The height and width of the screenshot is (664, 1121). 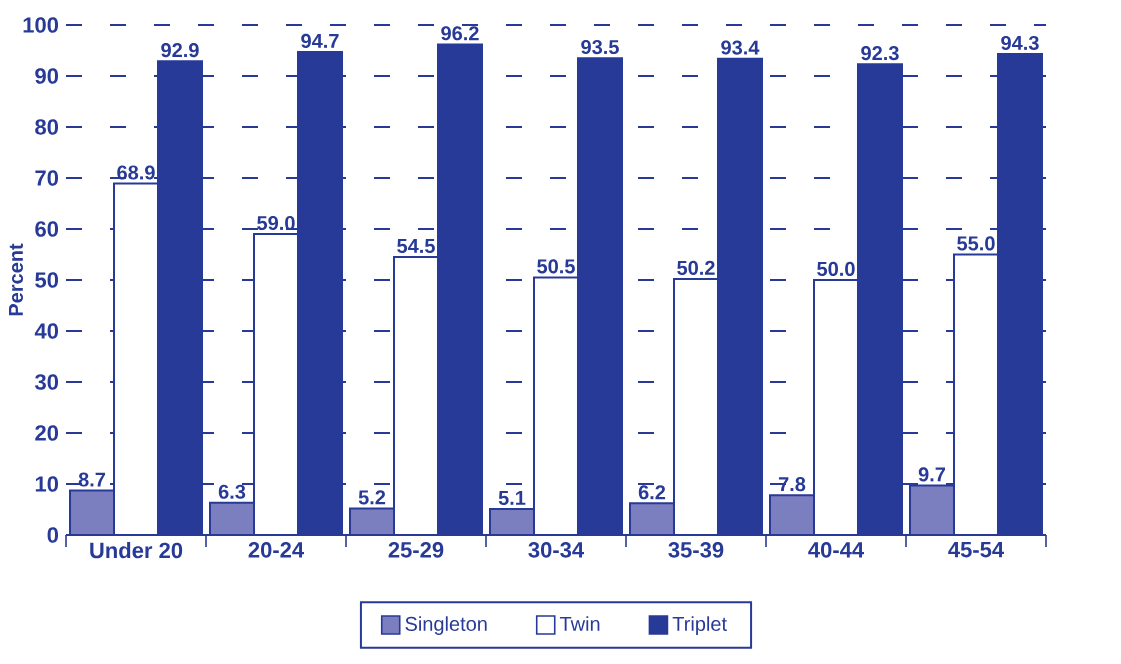 What do you see at coordinates (53, 535) in the screenshot?
I see `y-tick-label: 0` at bounding box center [53, 535].